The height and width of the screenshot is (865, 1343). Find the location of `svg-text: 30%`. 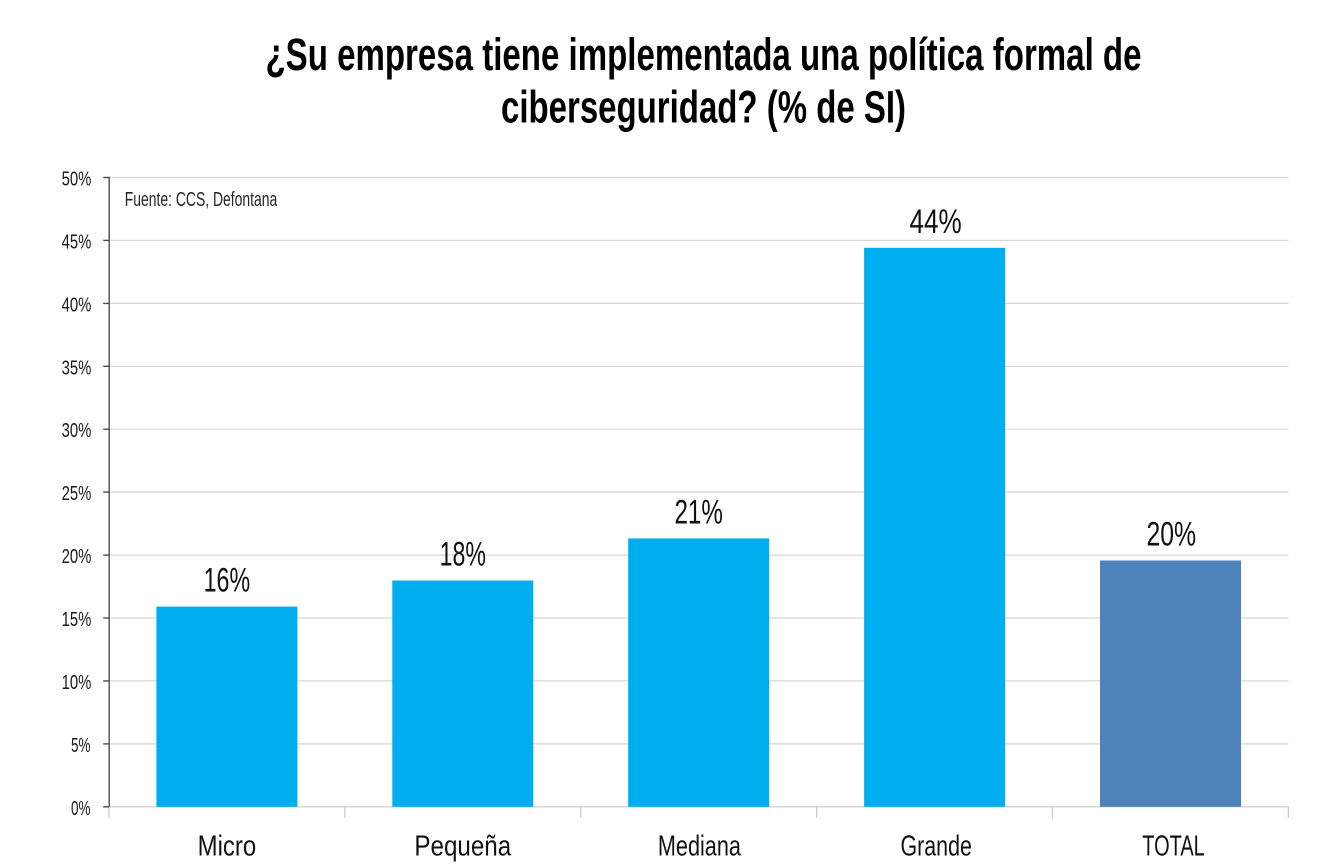

svg-text: 30% is located at coordinates (77, 431).